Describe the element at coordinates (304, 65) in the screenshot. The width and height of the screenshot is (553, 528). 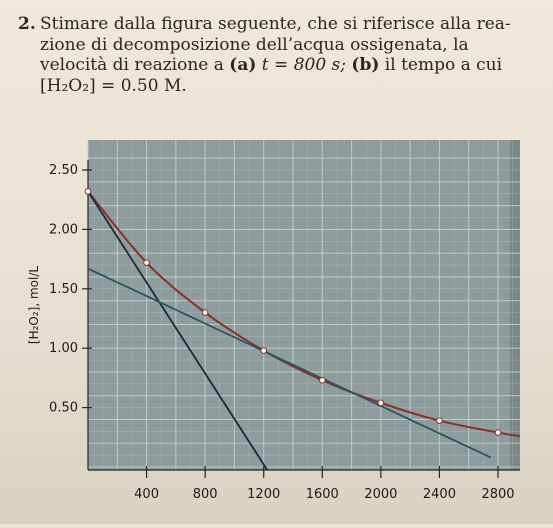
I see `question-line-3-part-c: t = 800 s;` at that location.